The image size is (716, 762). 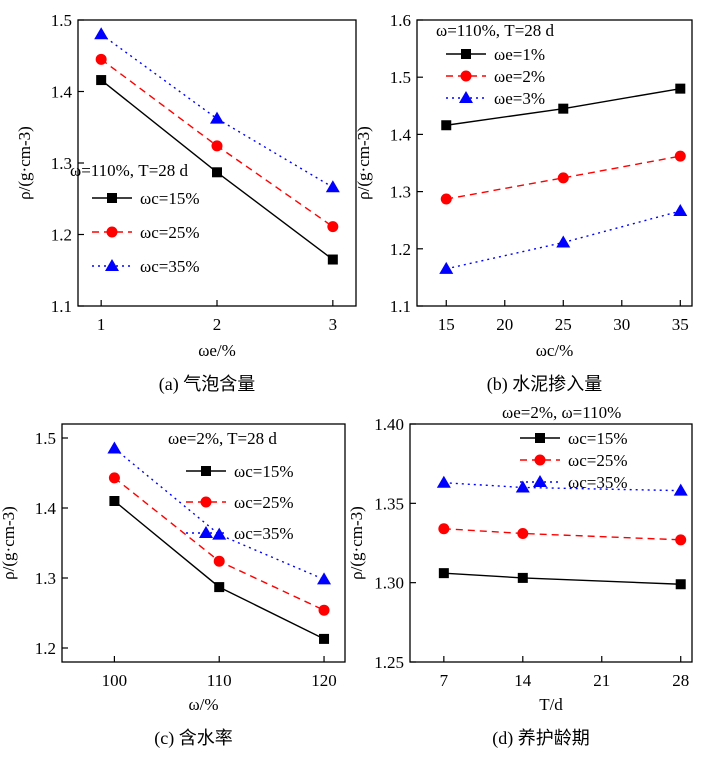 What do you see at coordinates (545, 384) in the screenshot?
I see `panel-caption: (b) 水泥掺入量` at bounding box center [545, 384].